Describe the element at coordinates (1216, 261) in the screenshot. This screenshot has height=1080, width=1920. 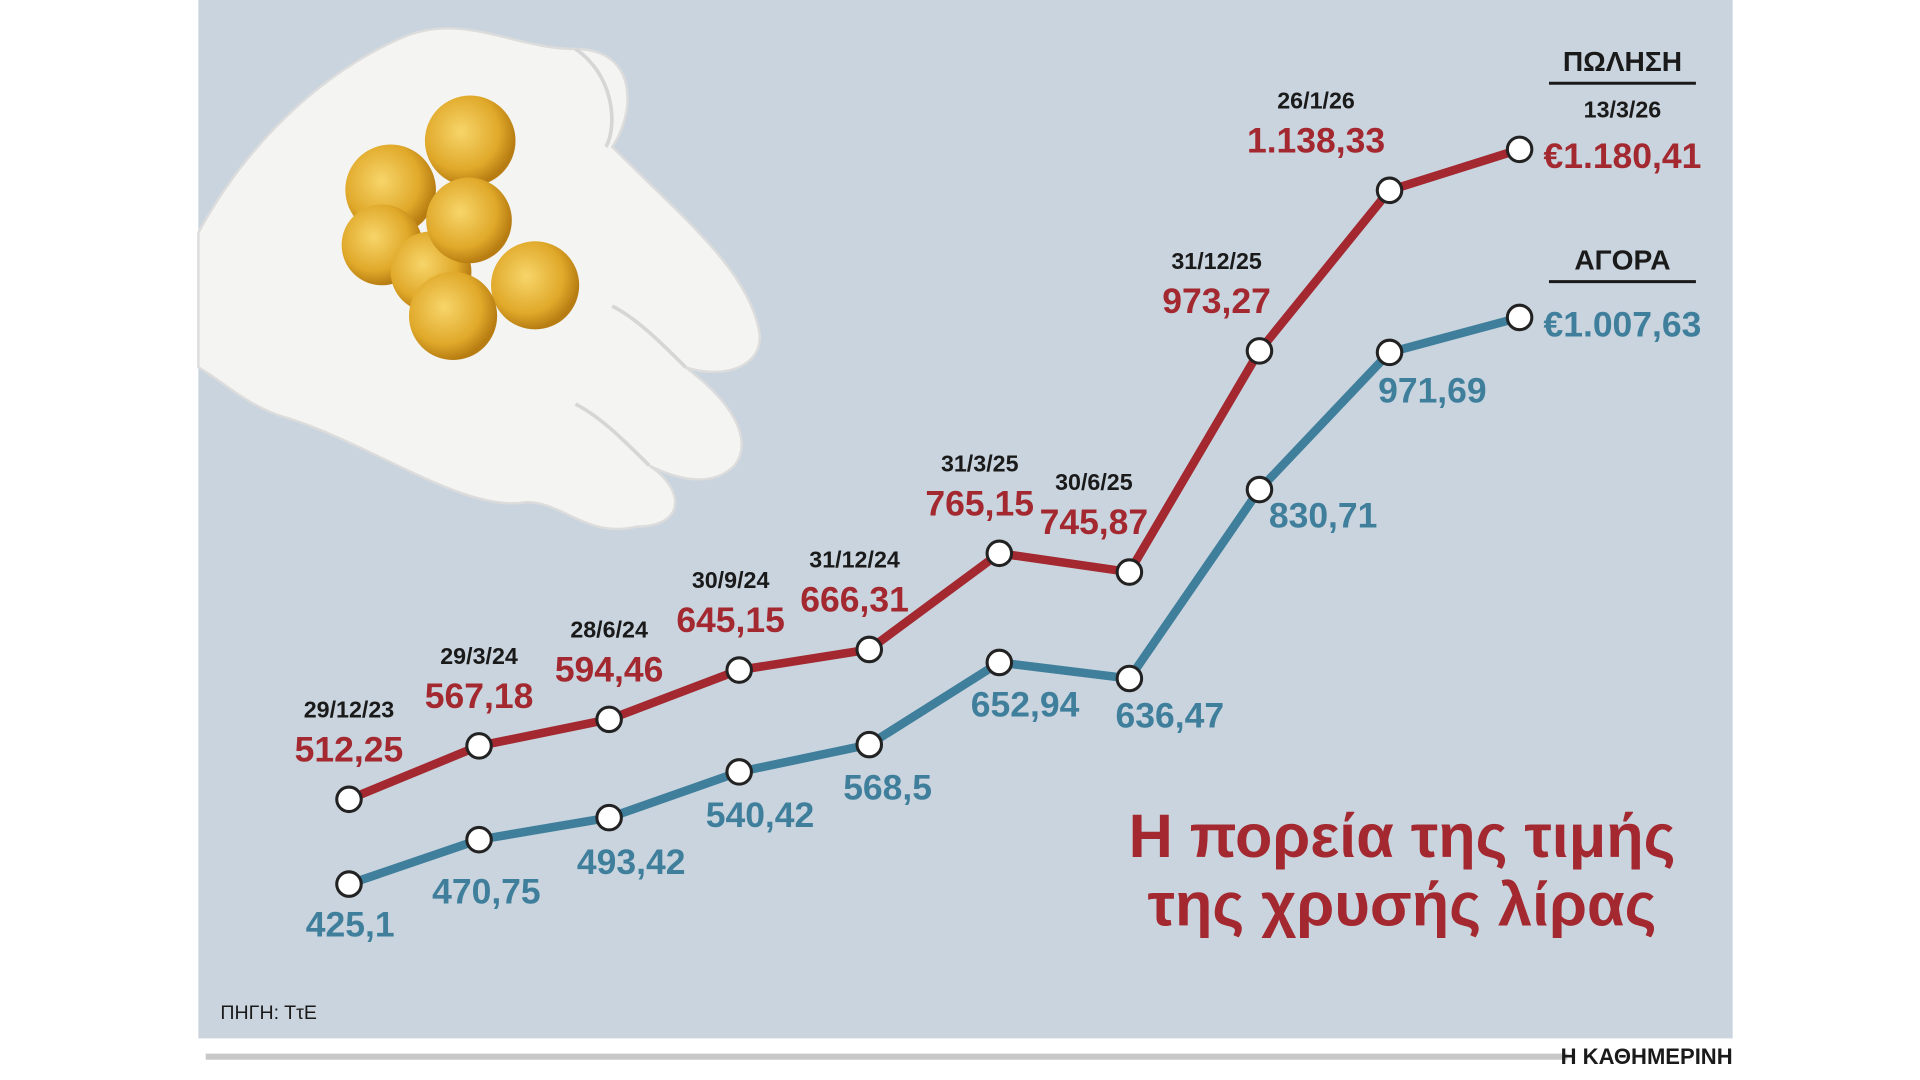
I see `x-category-label: 31/12/25` at that location.